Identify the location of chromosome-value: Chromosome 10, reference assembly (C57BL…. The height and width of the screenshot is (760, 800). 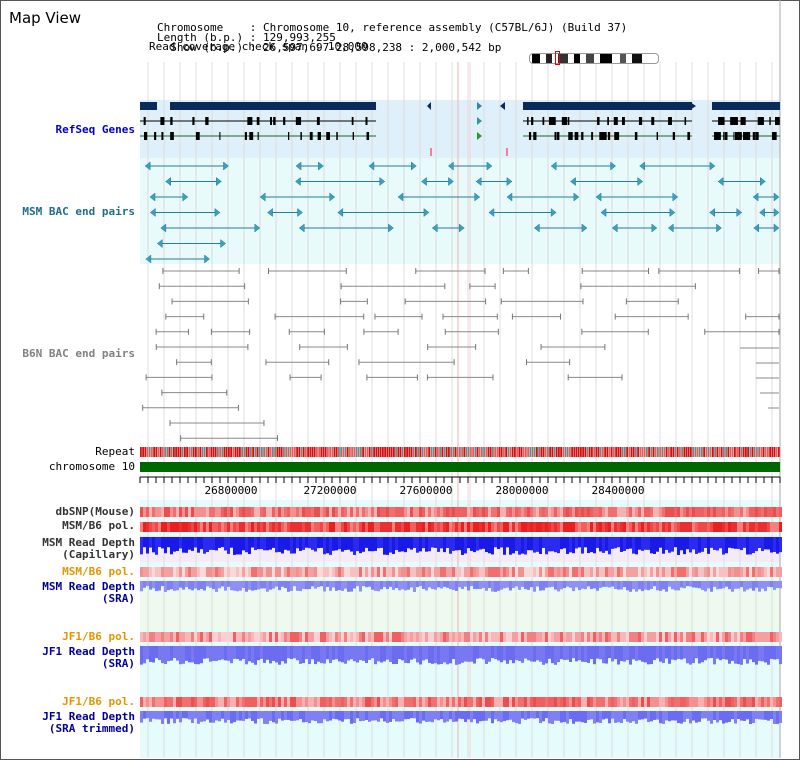
(445, 27).